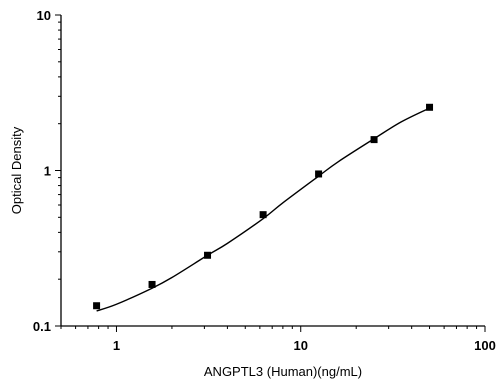 This screenshot has width=498, height=383. What do you see at coordinates (42, 326) in the screenshot?
I see `y-tick-label: 0.1` at bounding box center [42, 326].